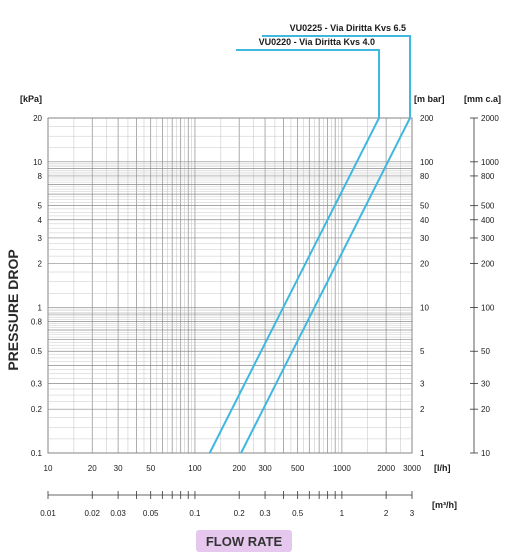 Image resolution: width=505 pixels, height=560 pixels. What do you see at coordinates (488, 206) in the screenshot?
I see `mmca-tick-label: 500` at bounding box center [488, 206].